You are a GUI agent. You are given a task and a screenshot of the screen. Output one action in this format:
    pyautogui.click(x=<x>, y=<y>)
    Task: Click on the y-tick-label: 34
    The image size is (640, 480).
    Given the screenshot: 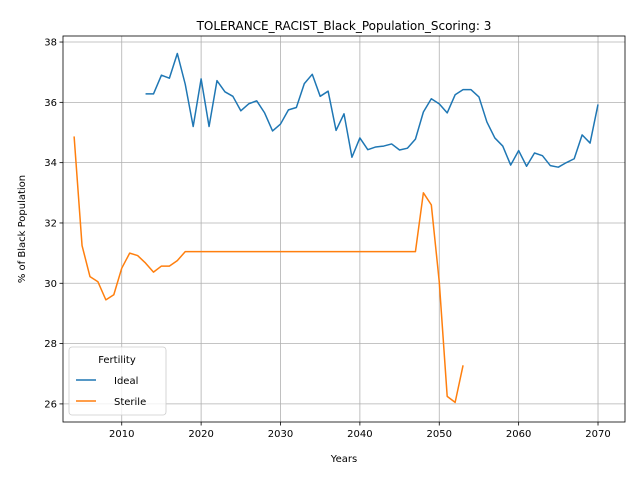 What is the action you would take?
    pyautogui.click(x=50, y=163)
    